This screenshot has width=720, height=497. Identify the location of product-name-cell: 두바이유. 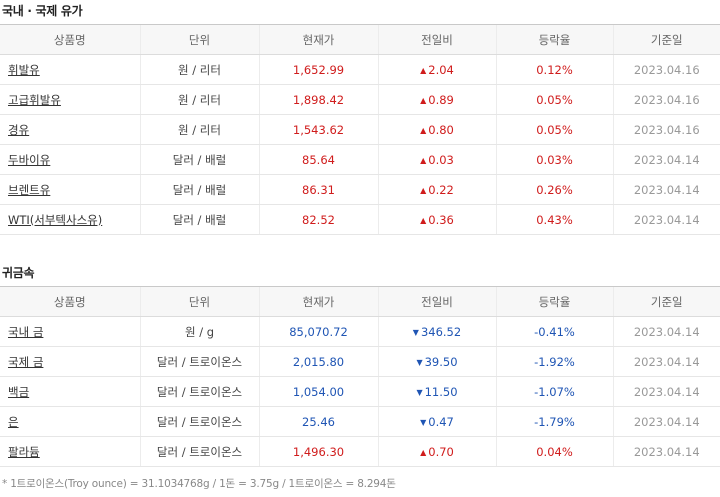
(70, 159).